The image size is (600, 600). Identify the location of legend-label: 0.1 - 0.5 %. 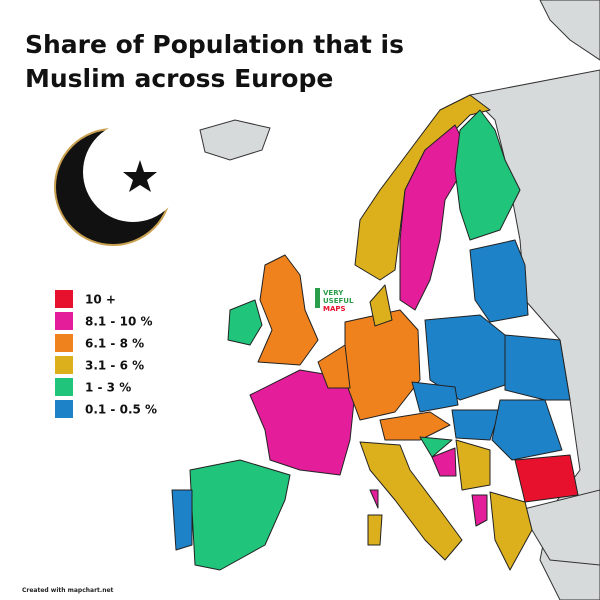
(121, 410).